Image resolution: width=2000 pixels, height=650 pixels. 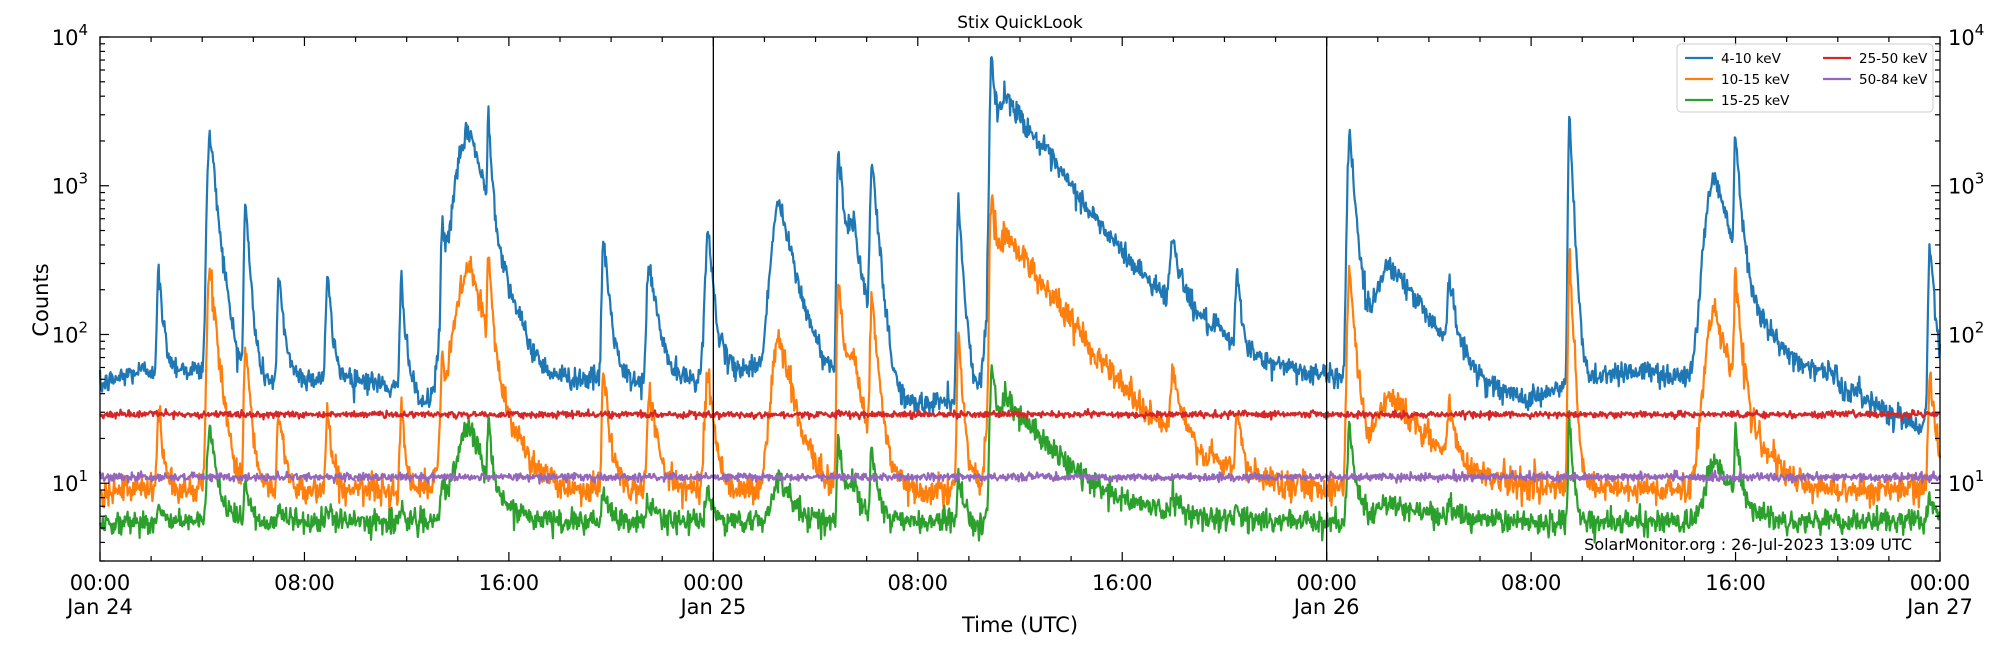 I want to click on y-tick-label-left: 10³, so click(x=70, y=184).